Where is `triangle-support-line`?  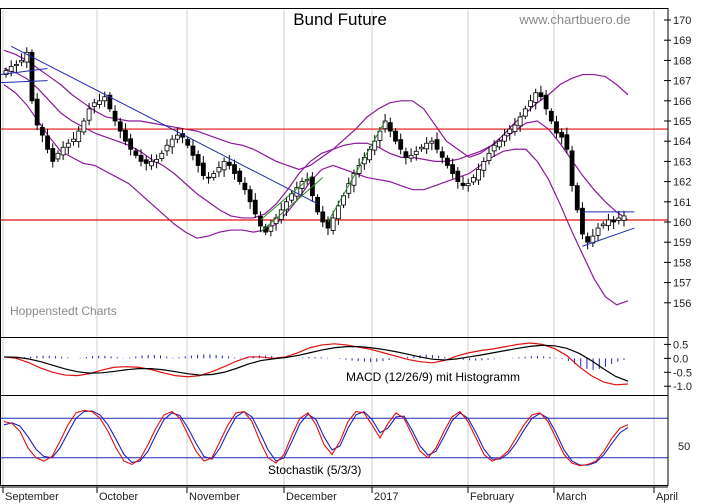 triangle-support-line is located at coordinates (608, 237).